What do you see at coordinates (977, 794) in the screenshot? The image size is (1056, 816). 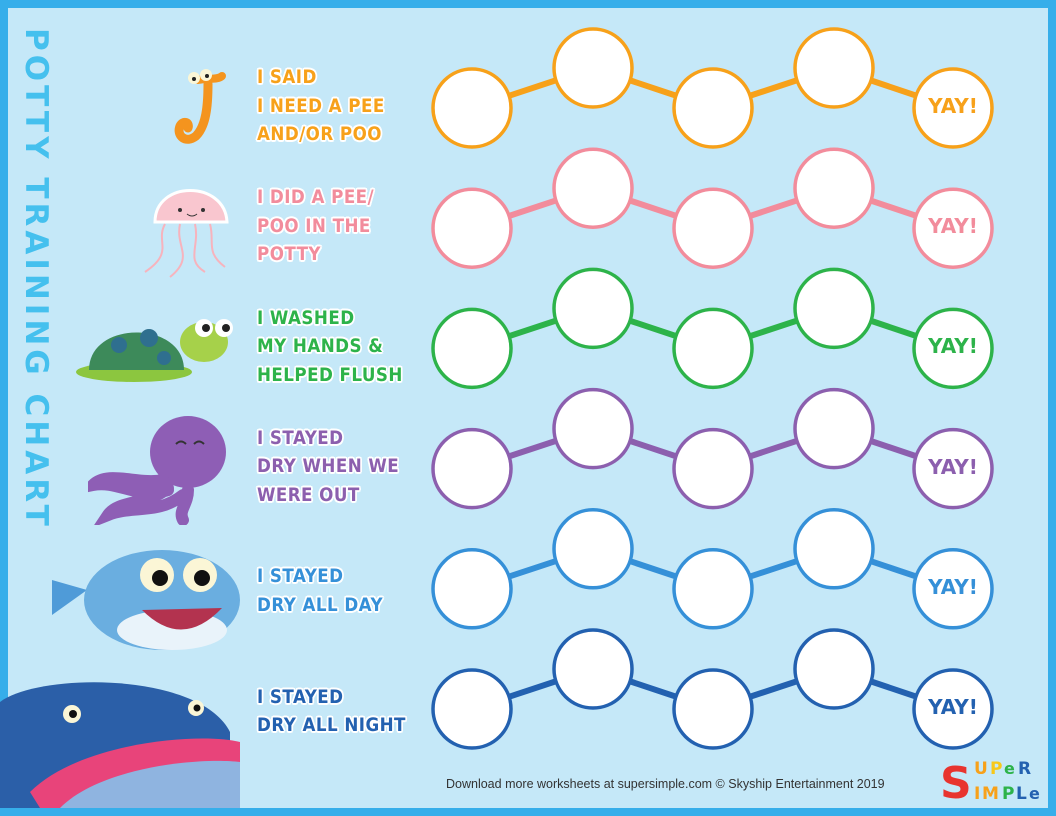 I see `svg-text: I` at bounding box center [977, 794].